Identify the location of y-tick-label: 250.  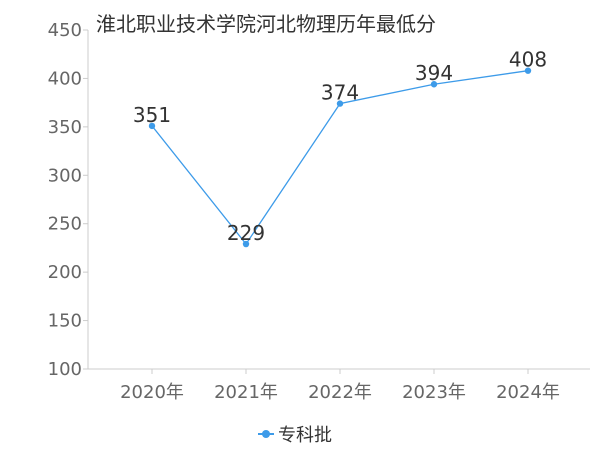
(65, 224).